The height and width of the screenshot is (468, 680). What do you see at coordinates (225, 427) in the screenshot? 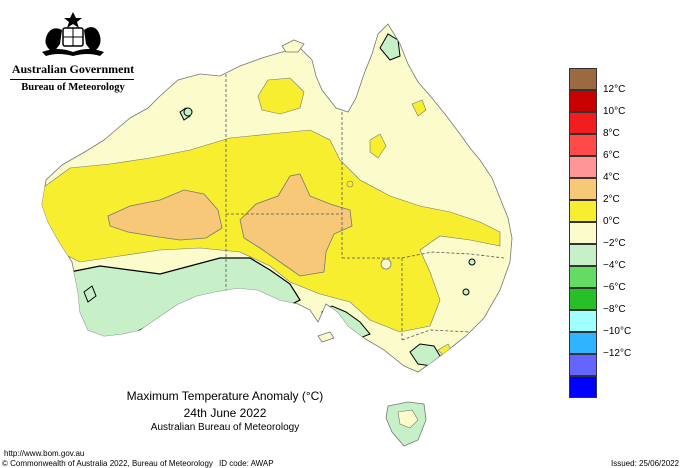
I see `map-source: Australian Bureau of Meteorology` at bounding box center [225, 427].